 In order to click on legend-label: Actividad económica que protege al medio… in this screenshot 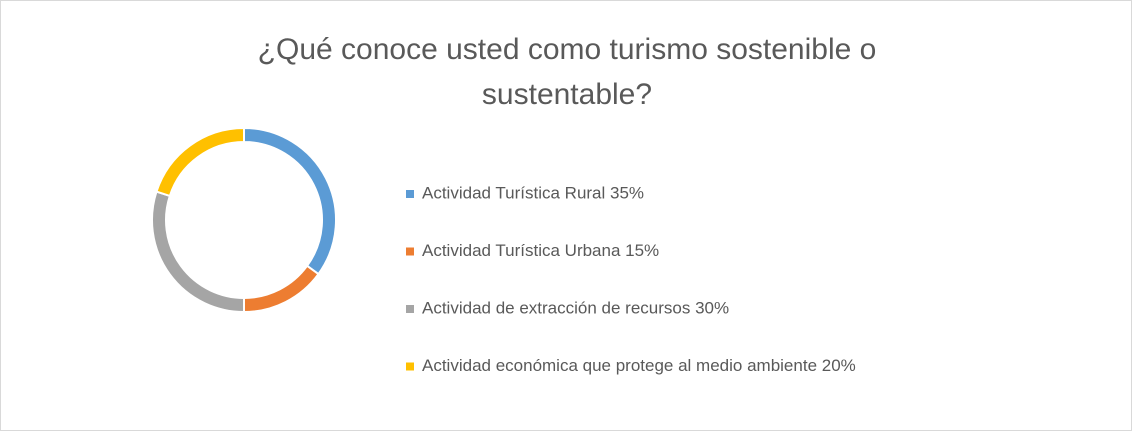, I will do `click(639, 365)`.